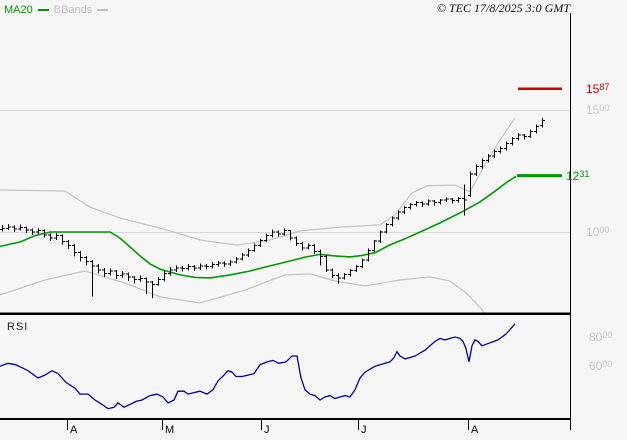  What do you see at coordinates (598, 232) in the screenshot?
I see `price-scale-label-1000: 1000` at bounding box center [598, 232].